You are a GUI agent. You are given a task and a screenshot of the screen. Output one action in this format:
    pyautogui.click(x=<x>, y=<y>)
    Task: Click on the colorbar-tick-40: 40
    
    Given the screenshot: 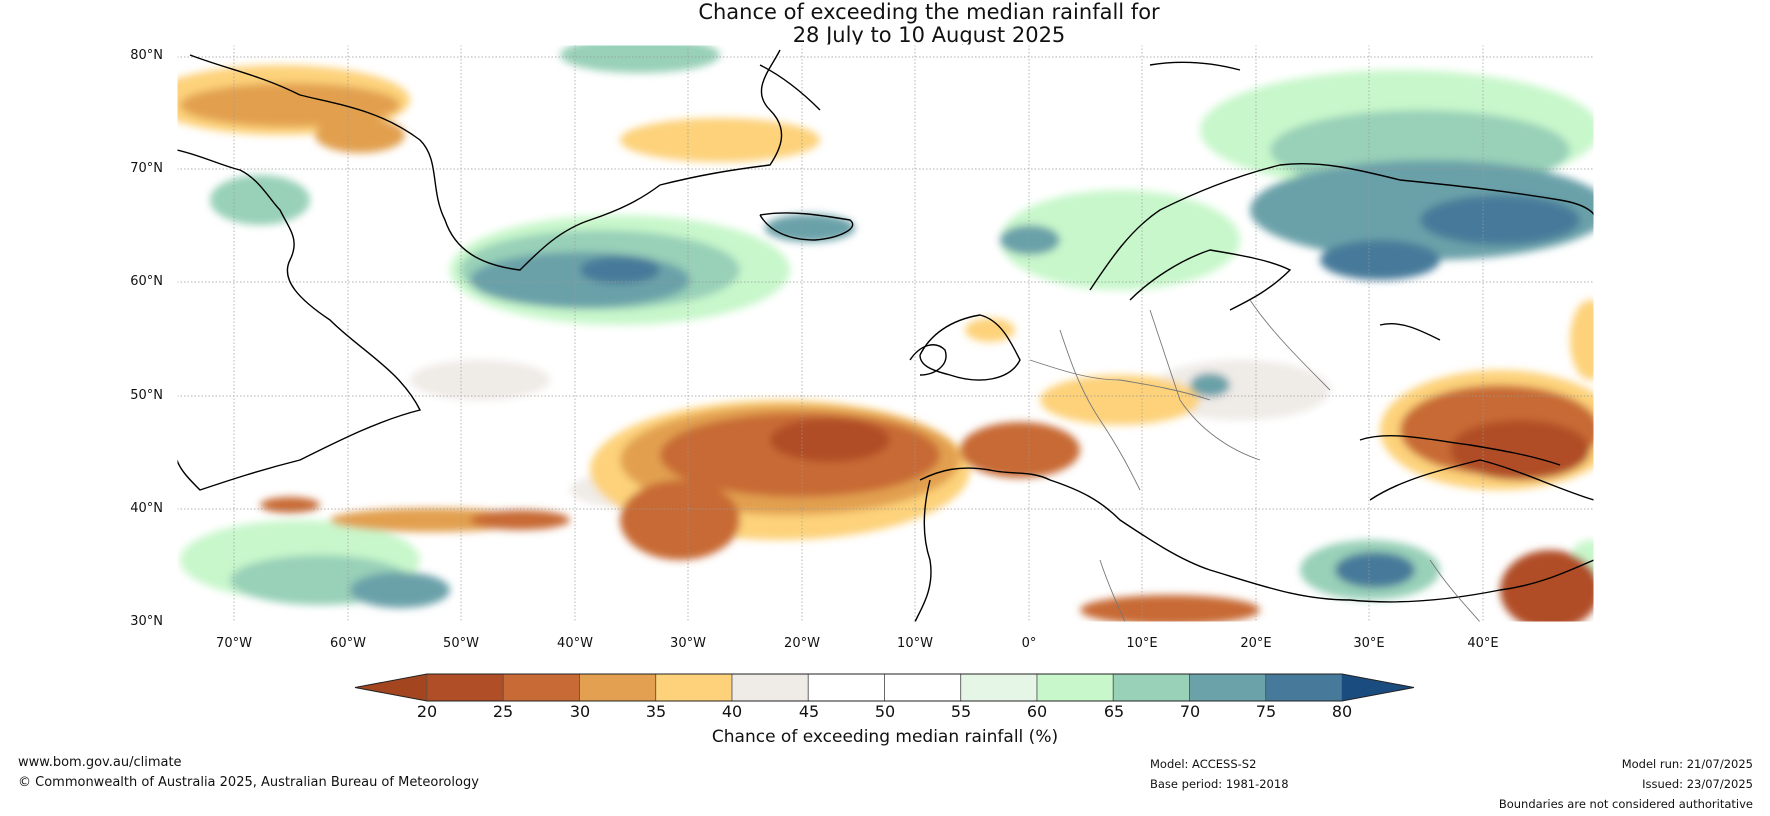 What is the action you would take?
    pyautogui.click(x=732, y=711)
    